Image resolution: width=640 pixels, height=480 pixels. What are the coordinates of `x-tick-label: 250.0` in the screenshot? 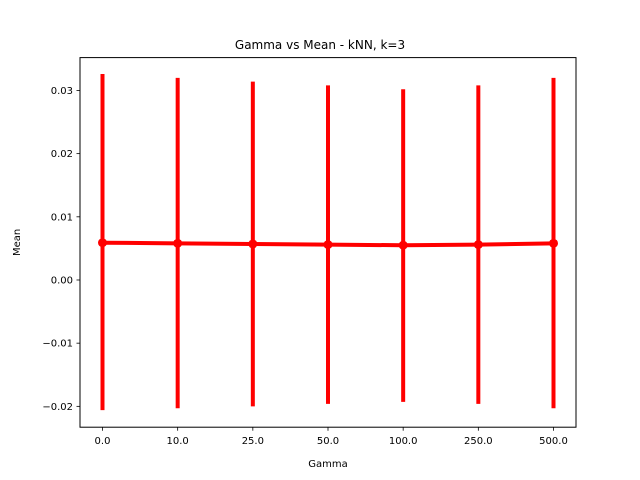 It's located at (478, 441).